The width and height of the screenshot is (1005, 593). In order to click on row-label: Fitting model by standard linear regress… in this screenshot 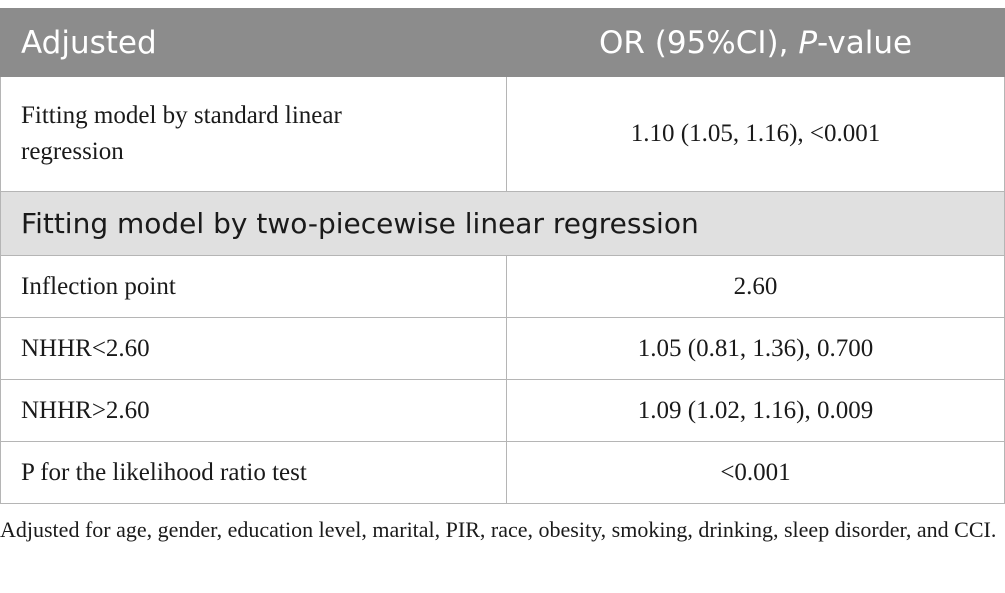, I will do `click(253, 134)`.